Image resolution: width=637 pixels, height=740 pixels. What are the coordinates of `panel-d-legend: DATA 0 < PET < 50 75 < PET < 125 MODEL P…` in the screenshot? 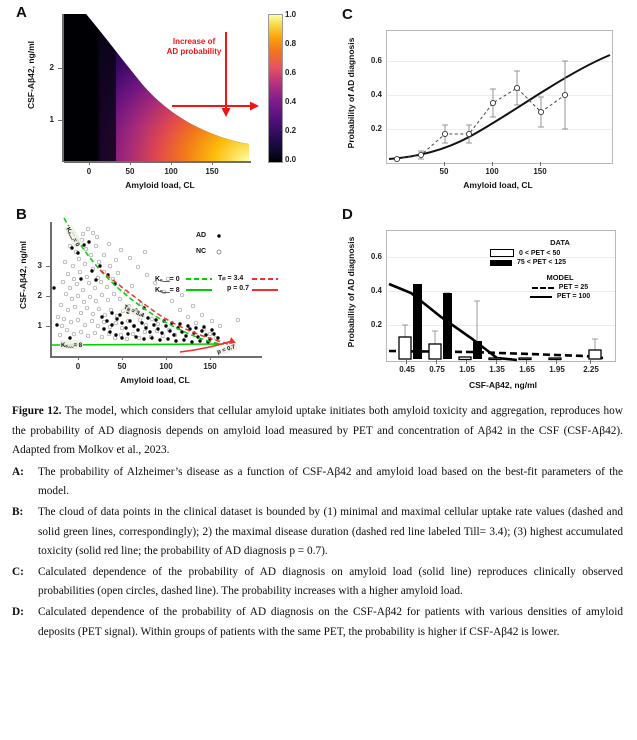 It's located at (560, 269).